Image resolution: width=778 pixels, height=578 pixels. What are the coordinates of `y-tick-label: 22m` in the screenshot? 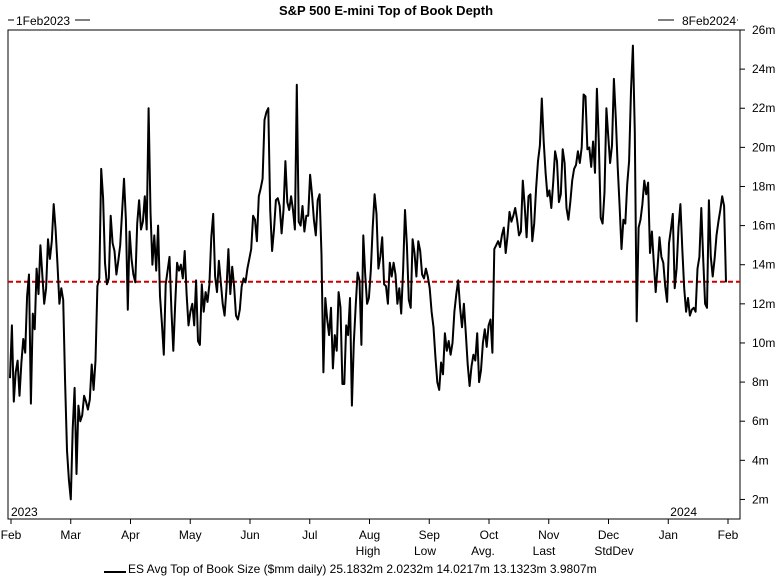 It's located at (763, 108).